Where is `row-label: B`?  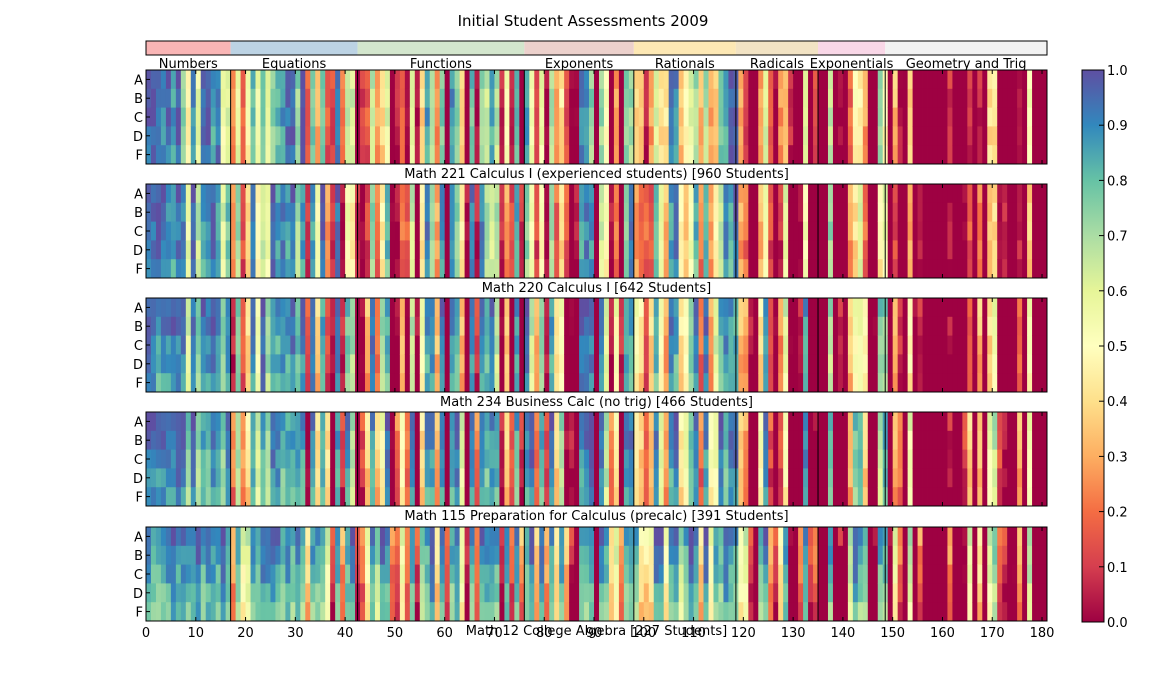
row-label: B is located at coordinates (138, 99).